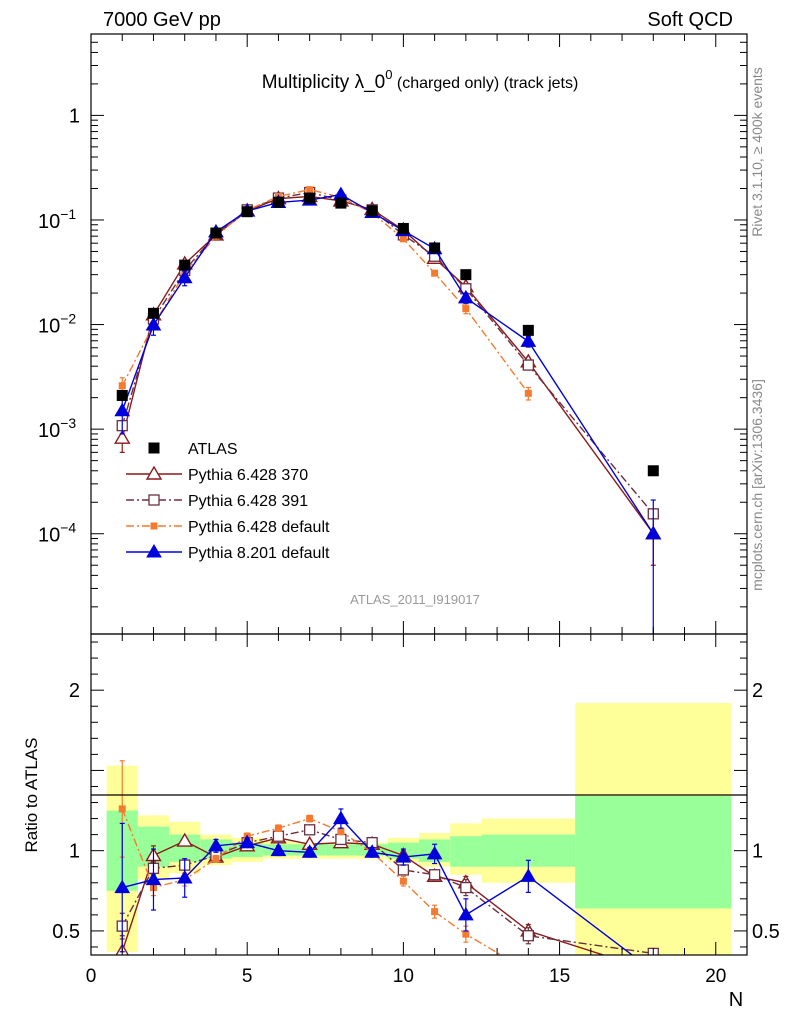  Describe the element at coordinates (154, 526) in the screenshot. I see `legend-marker-pdef` at that location.